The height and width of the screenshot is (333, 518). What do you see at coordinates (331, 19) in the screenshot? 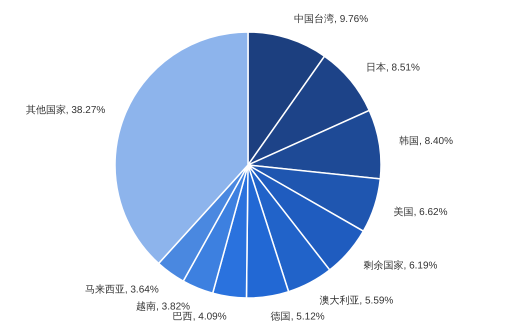
I see `slice-label: 中国台湾, 9.76%` at bounding box center [331, 19].